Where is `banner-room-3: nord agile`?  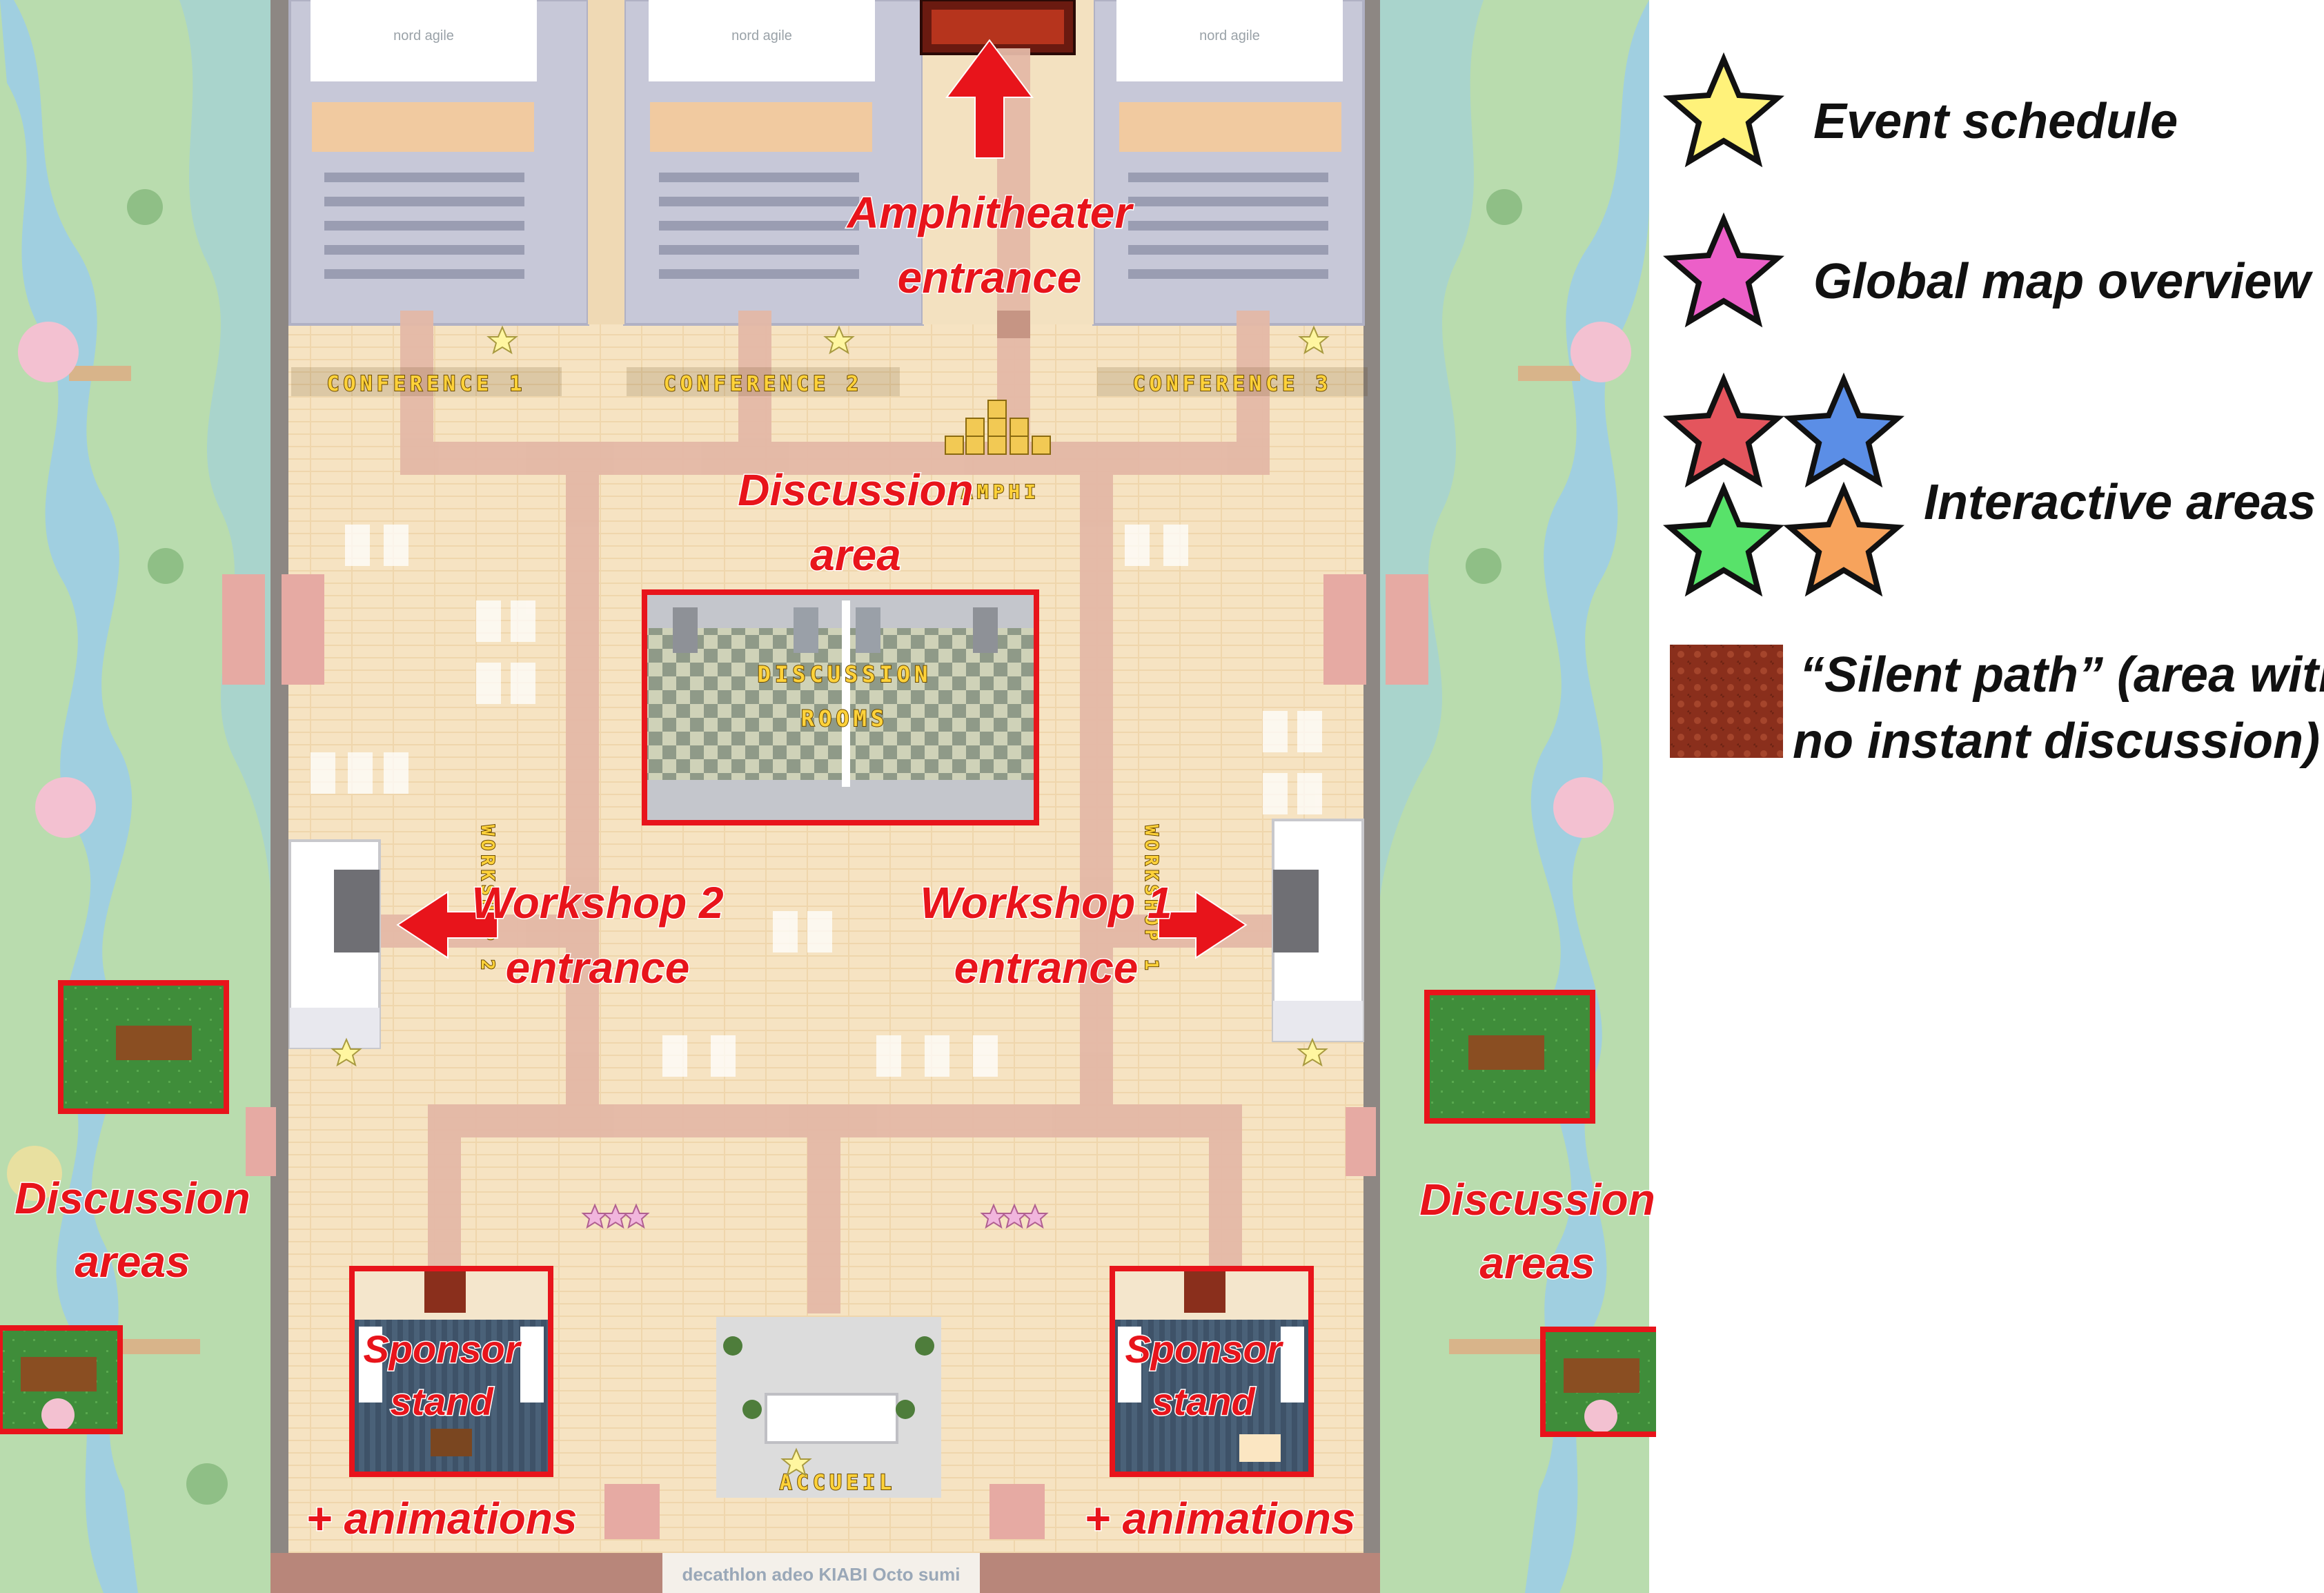 banner-room-3: nord agile is located at coordinates (1229, 35).